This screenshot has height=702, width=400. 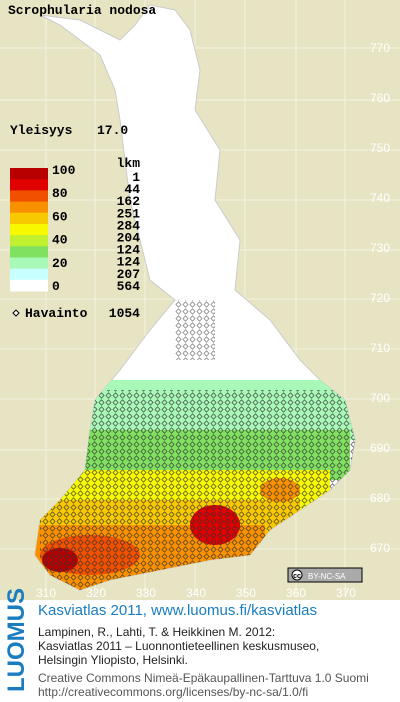 I want to click on observation-icon, so click(x=16, y=313).